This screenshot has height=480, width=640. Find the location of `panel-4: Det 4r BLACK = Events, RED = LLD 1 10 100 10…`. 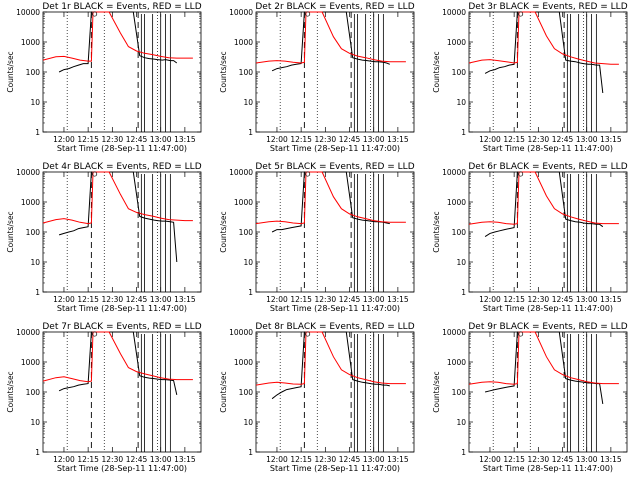

panel-4: Det 4r BLACK = Events, RED = LLD 1 10 100 10… is located at coordinates (104, 237).